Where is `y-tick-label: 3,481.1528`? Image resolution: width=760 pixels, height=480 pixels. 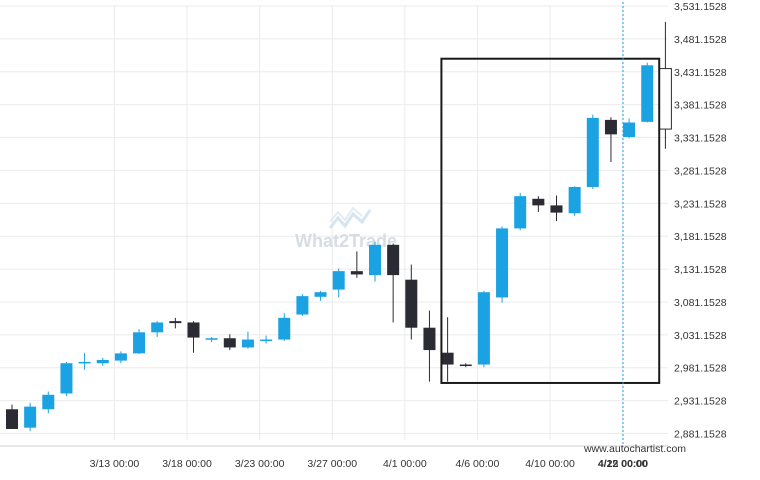
y-tick-label: 3,481.1528 is located at coordinates (700, 40).